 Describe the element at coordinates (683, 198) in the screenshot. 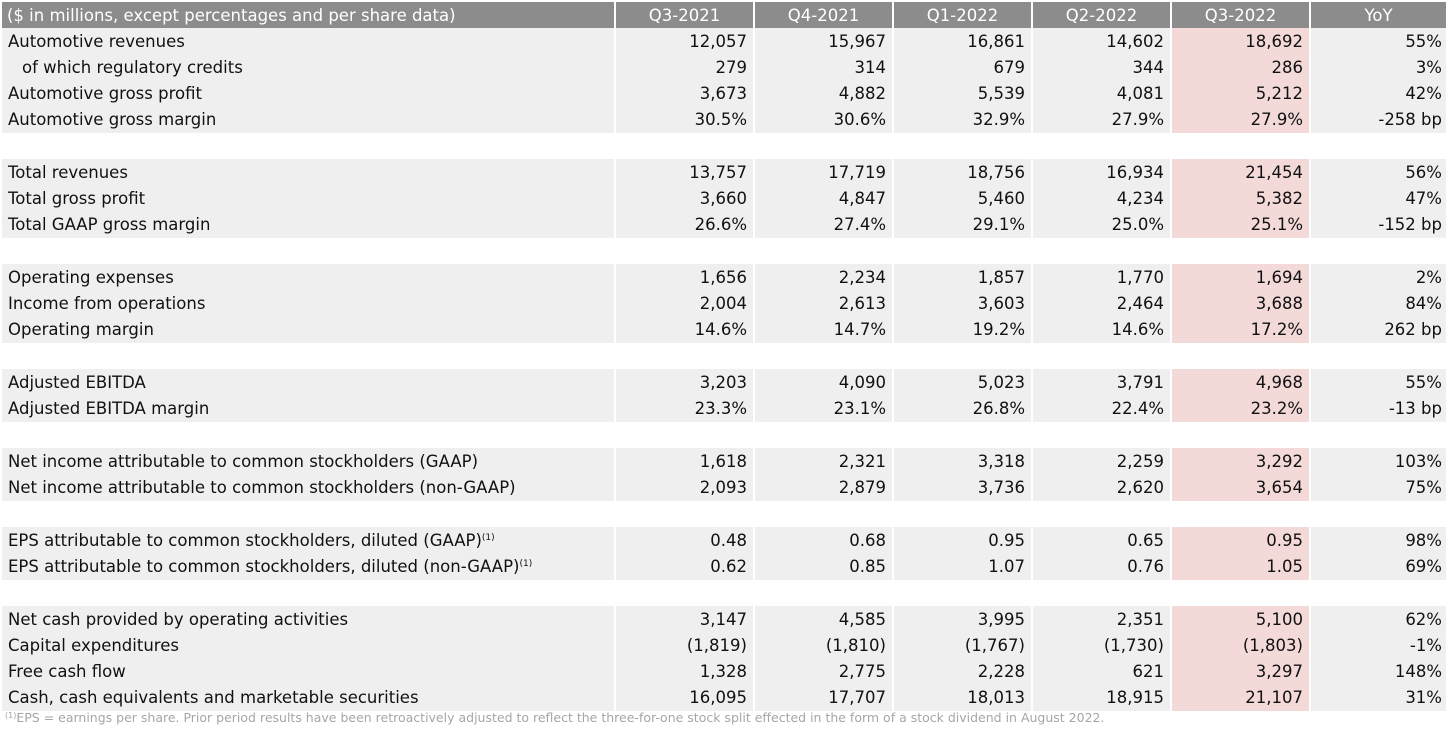

I see `value-cell: 3,660` at that location.